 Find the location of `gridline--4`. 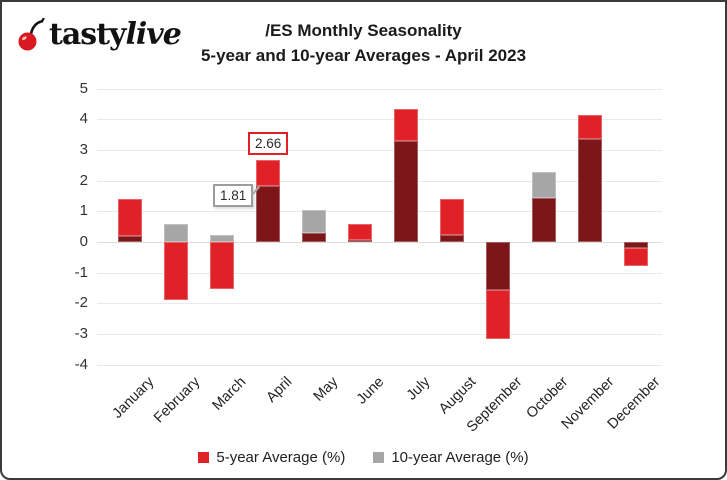

gridline--4 is located at coordinates (379, 365).